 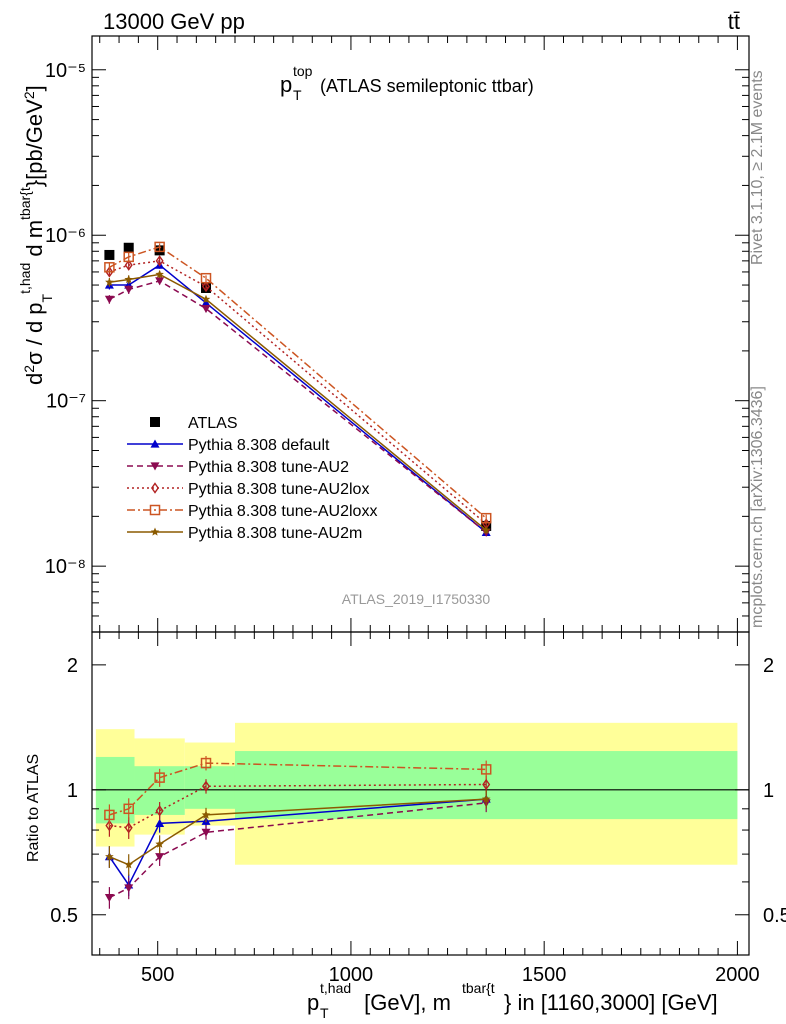 I want to click on x-tick-label: 2000, so click(x=737, y=975).